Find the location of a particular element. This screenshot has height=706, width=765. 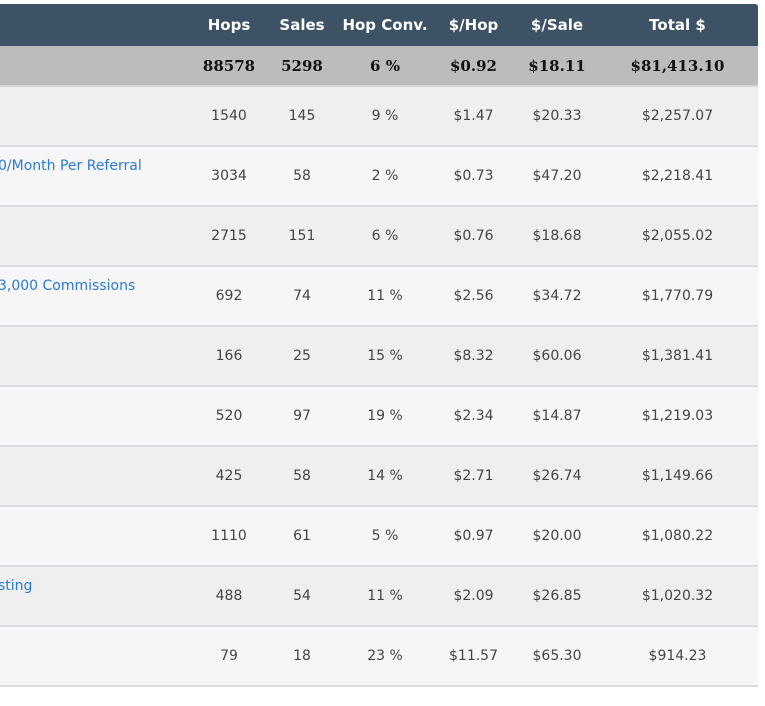

cell-per-sale: $20.00 is located at coordinates (557, 536).